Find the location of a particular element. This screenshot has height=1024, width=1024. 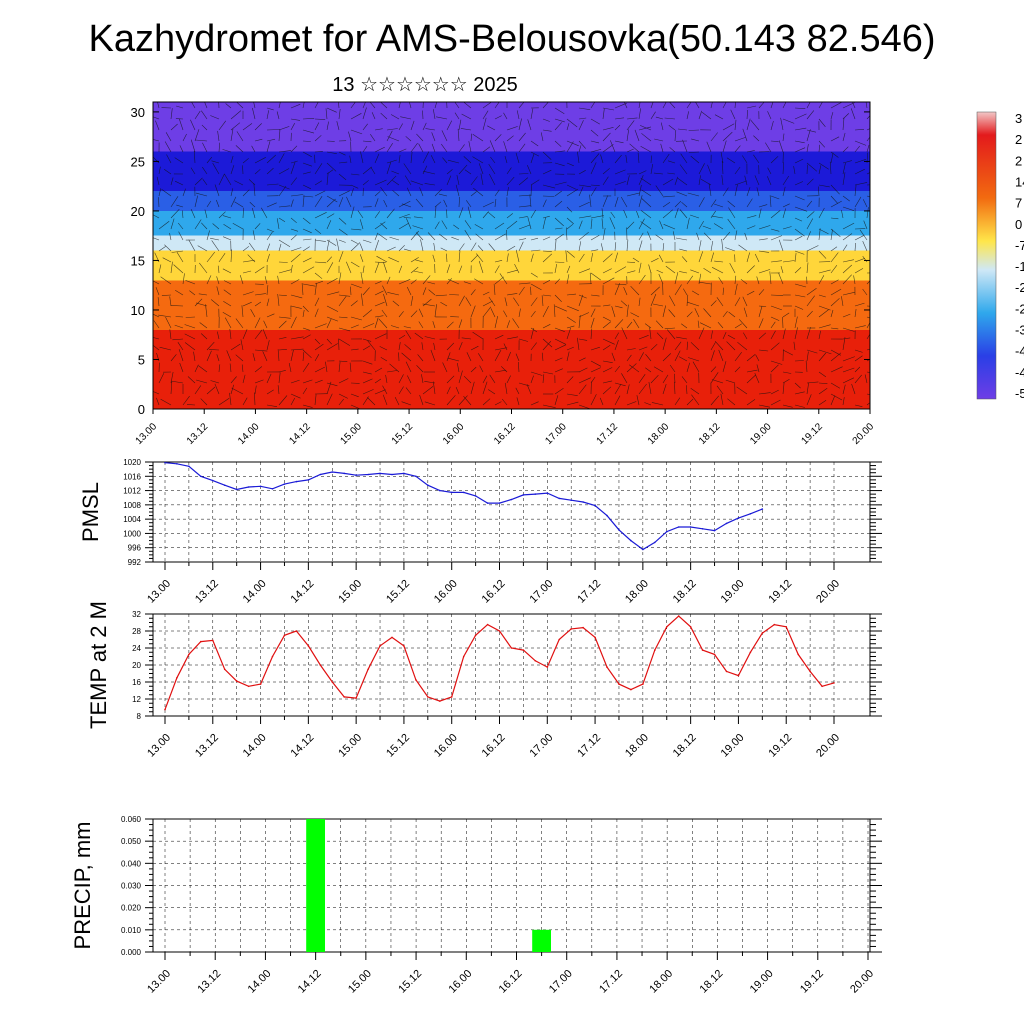

y-tick-label: 24 is located at coordinates (136, 648).